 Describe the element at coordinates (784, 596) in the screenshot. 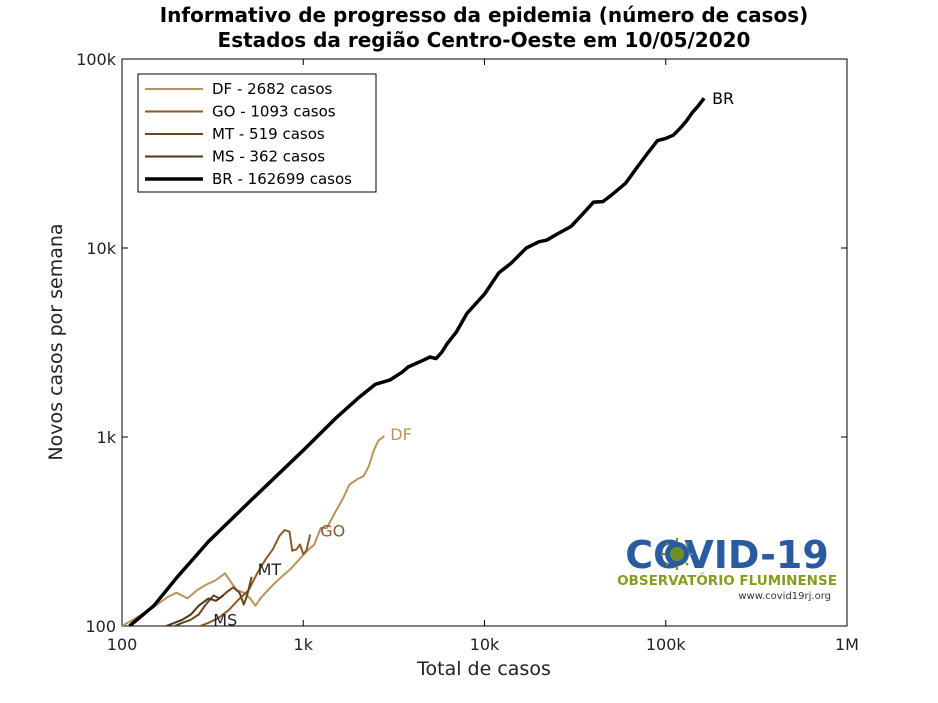

I see `logo-url: www.covid19rj.org` at that location.